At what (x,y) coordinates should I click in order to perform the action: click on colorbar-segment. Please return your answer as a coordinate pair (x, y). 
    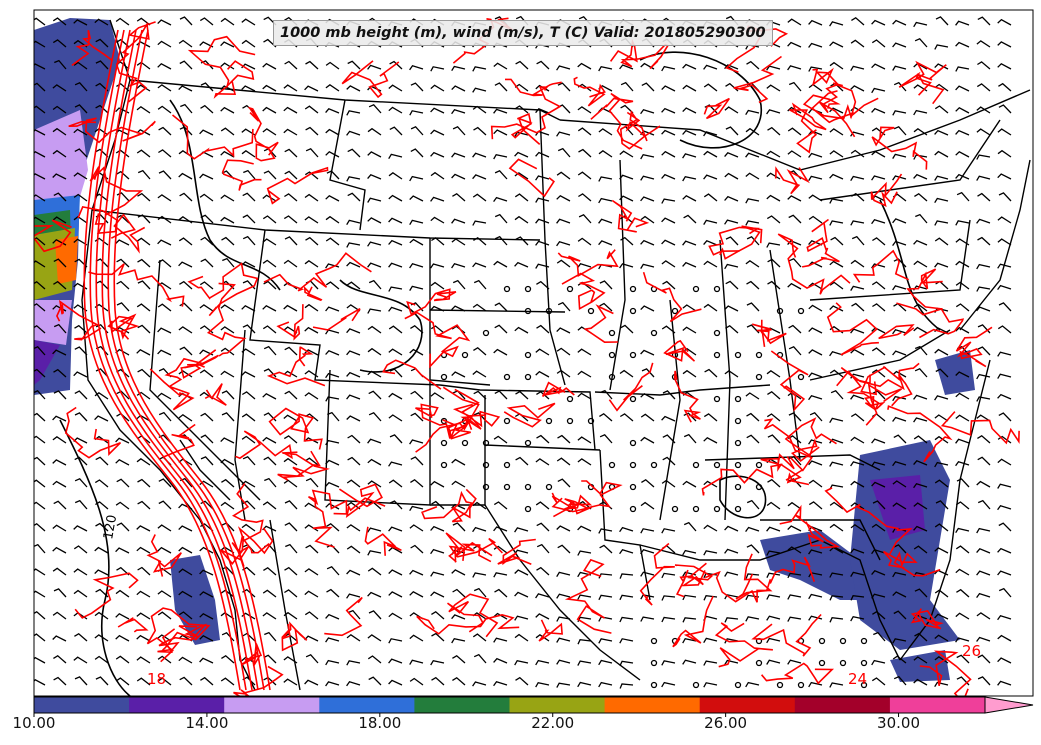
    Looking at the image, I should click on (367, 705).